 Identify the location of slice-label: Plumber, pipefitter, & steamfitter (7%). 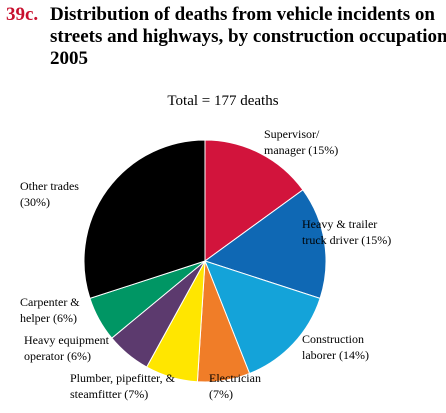
(123, 386).